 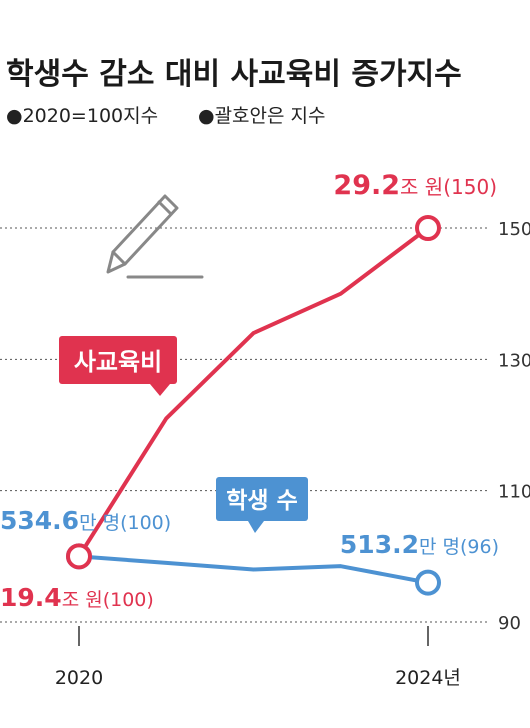 I want to click on data-label-students-end: 513.2만 명(96), so click(x=419, y=544).